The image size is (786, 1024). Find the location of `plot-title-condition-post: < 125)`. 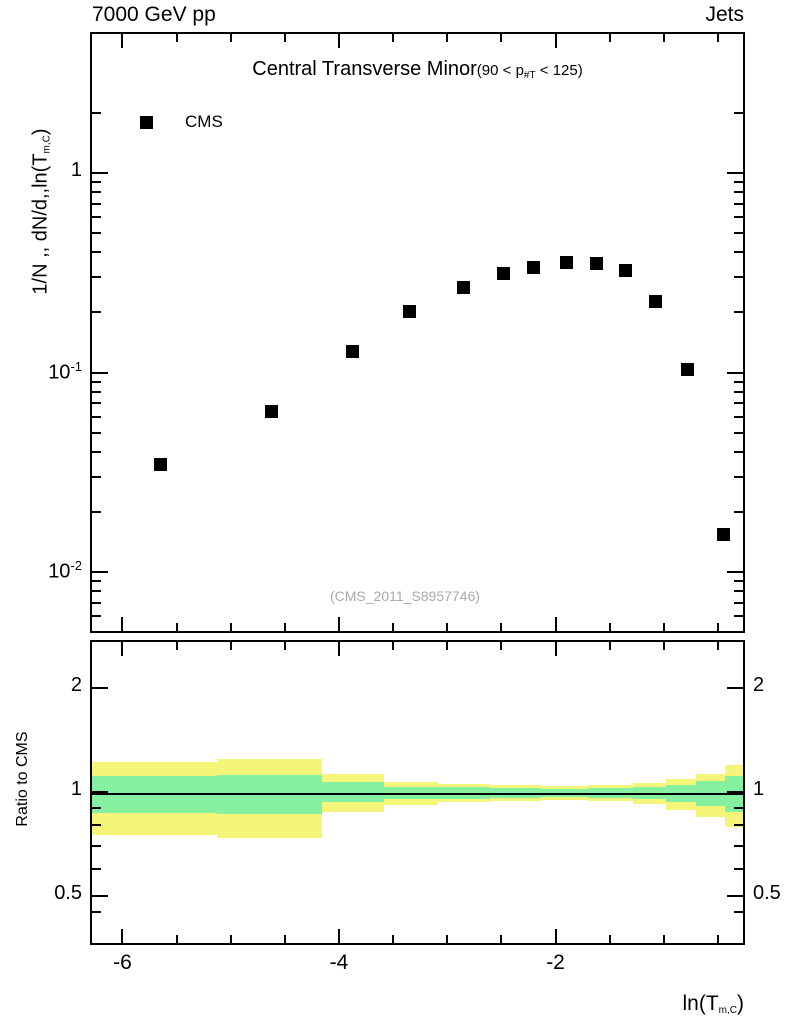

plot-title-condition-post: < 125) is located at coordinates (559, 70).